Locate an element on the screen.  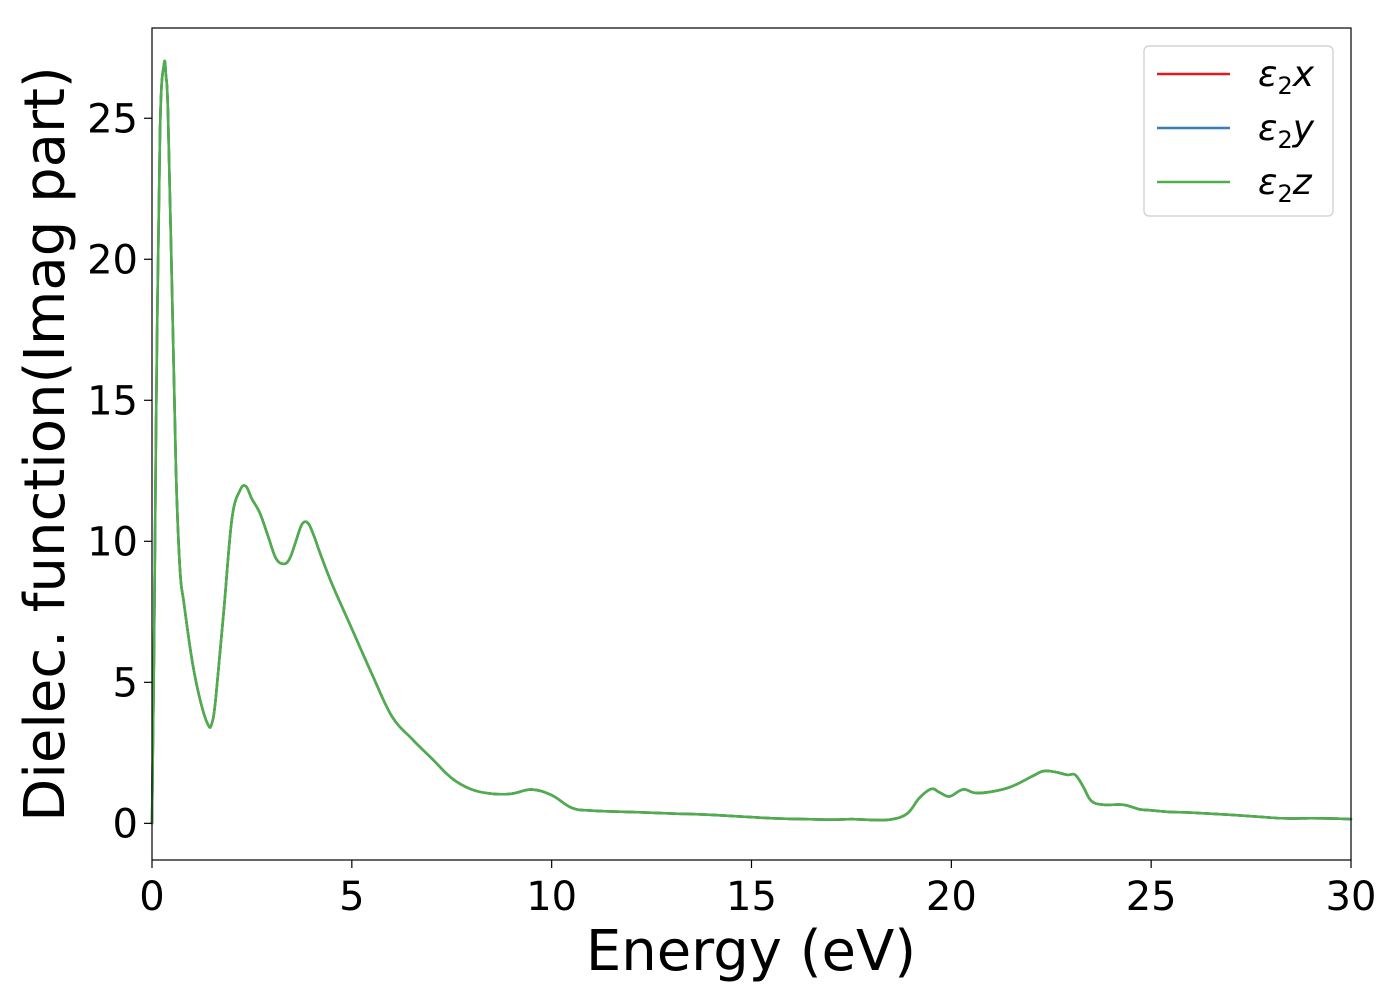
legend: ε2x ε2y ε2z is located at coordinates (1238, 131).